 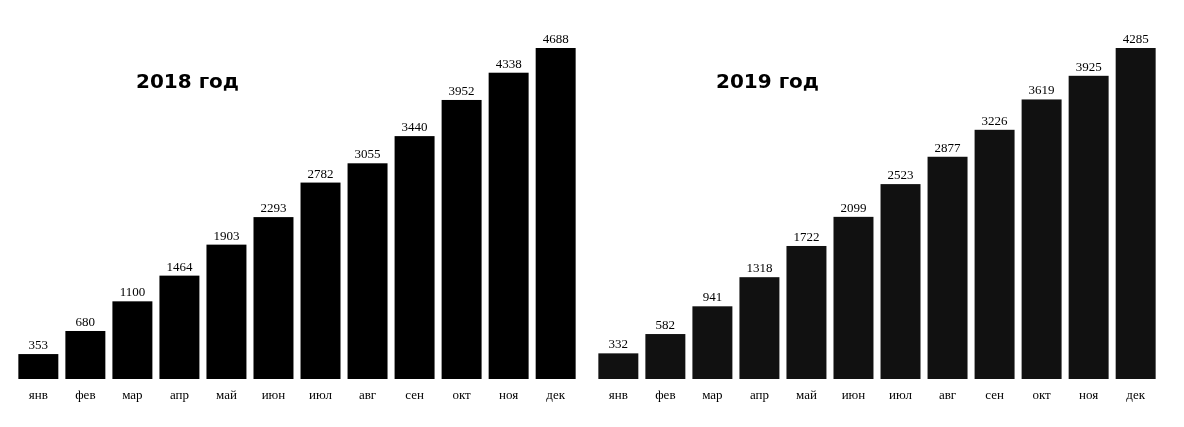 I want to click on data-label: 1903, so click(x=226, y=235).